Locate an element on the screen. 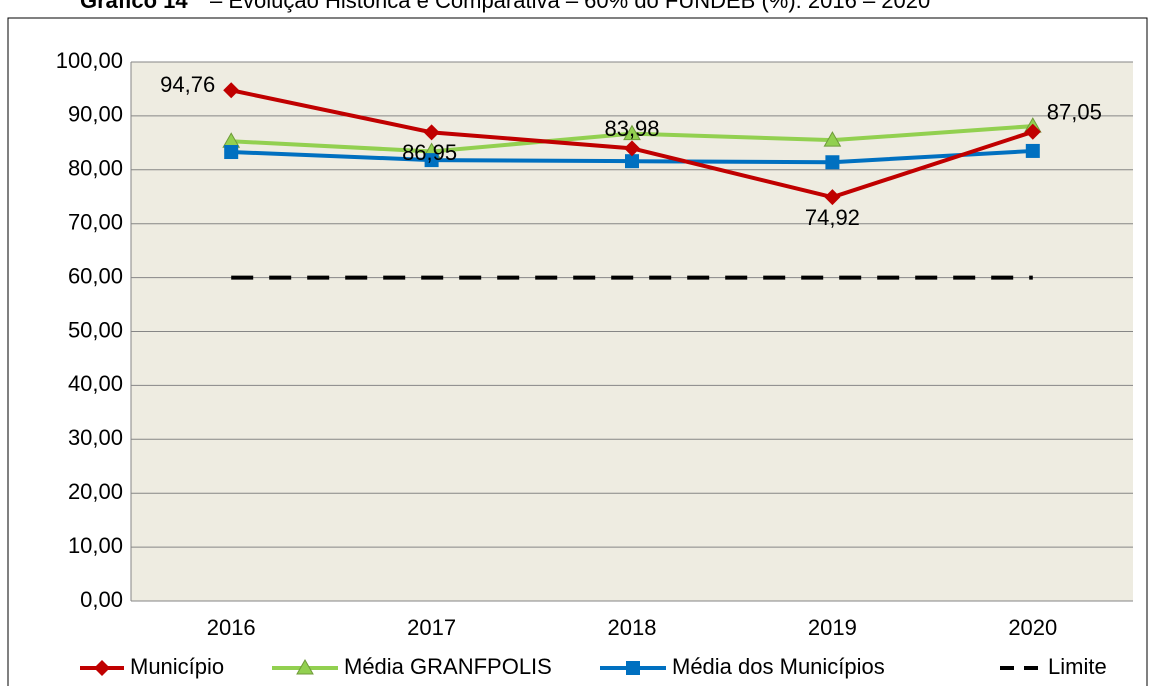  x-tick-label: 2016 is located at coordinates (231, 627).